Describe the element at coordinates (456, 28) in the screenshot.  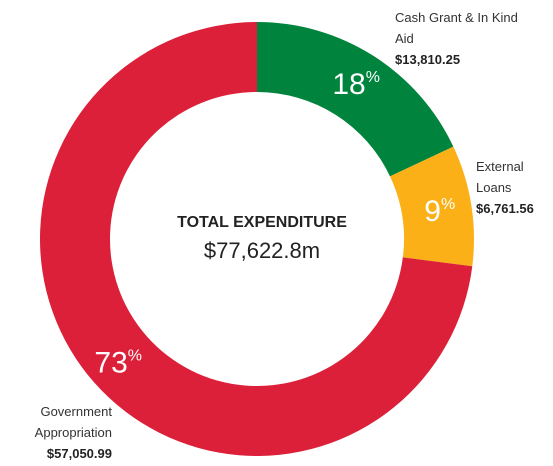
I see `category-name: Cash Grant & In Kind Aid` at that location.